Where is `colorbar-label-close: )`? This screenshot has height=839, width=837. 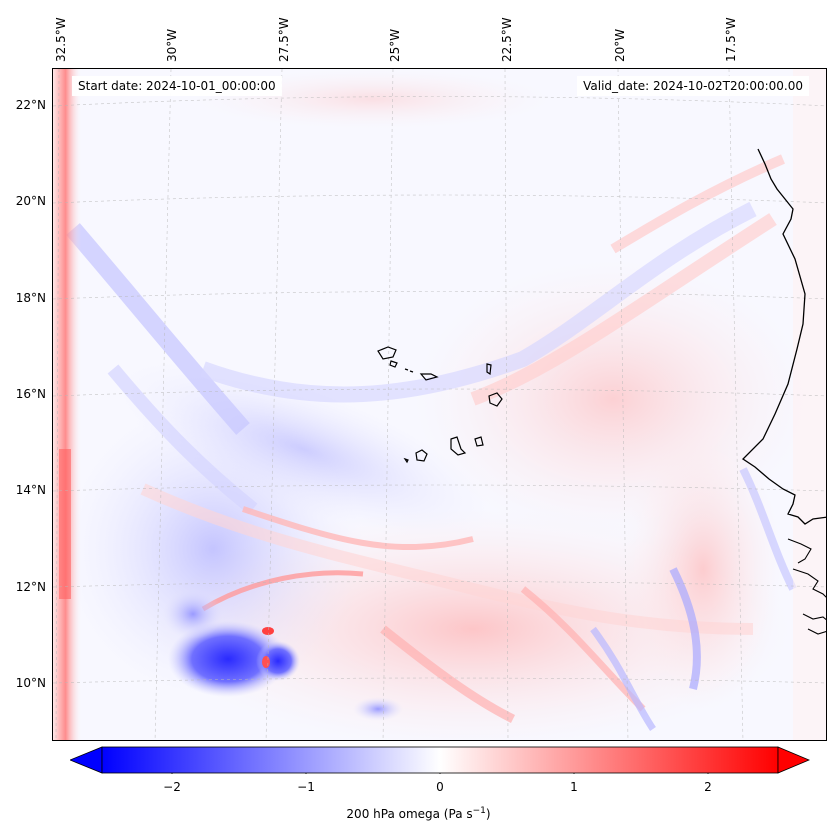
colorbar-label-close: ) is located at coordinates (488, 814).